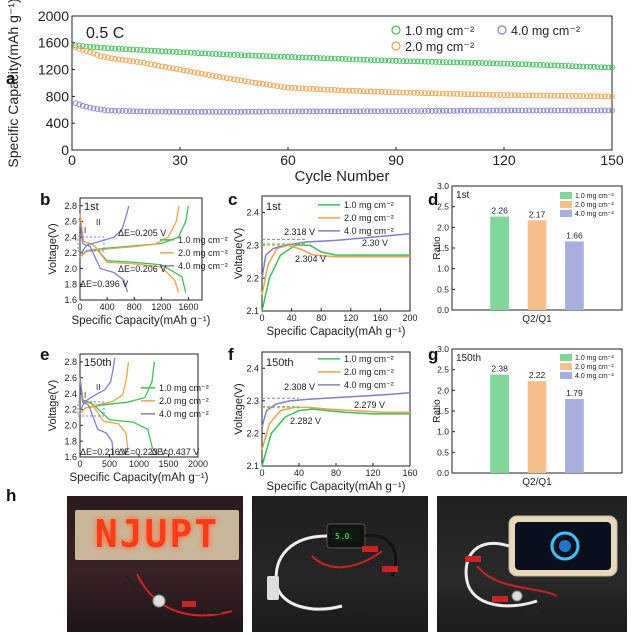 The width and height of the screenshot is (639, 635). Describe the element at coordinates (335, 437) in the screenshot. I see `voltage-curve-f-s0` at that location.